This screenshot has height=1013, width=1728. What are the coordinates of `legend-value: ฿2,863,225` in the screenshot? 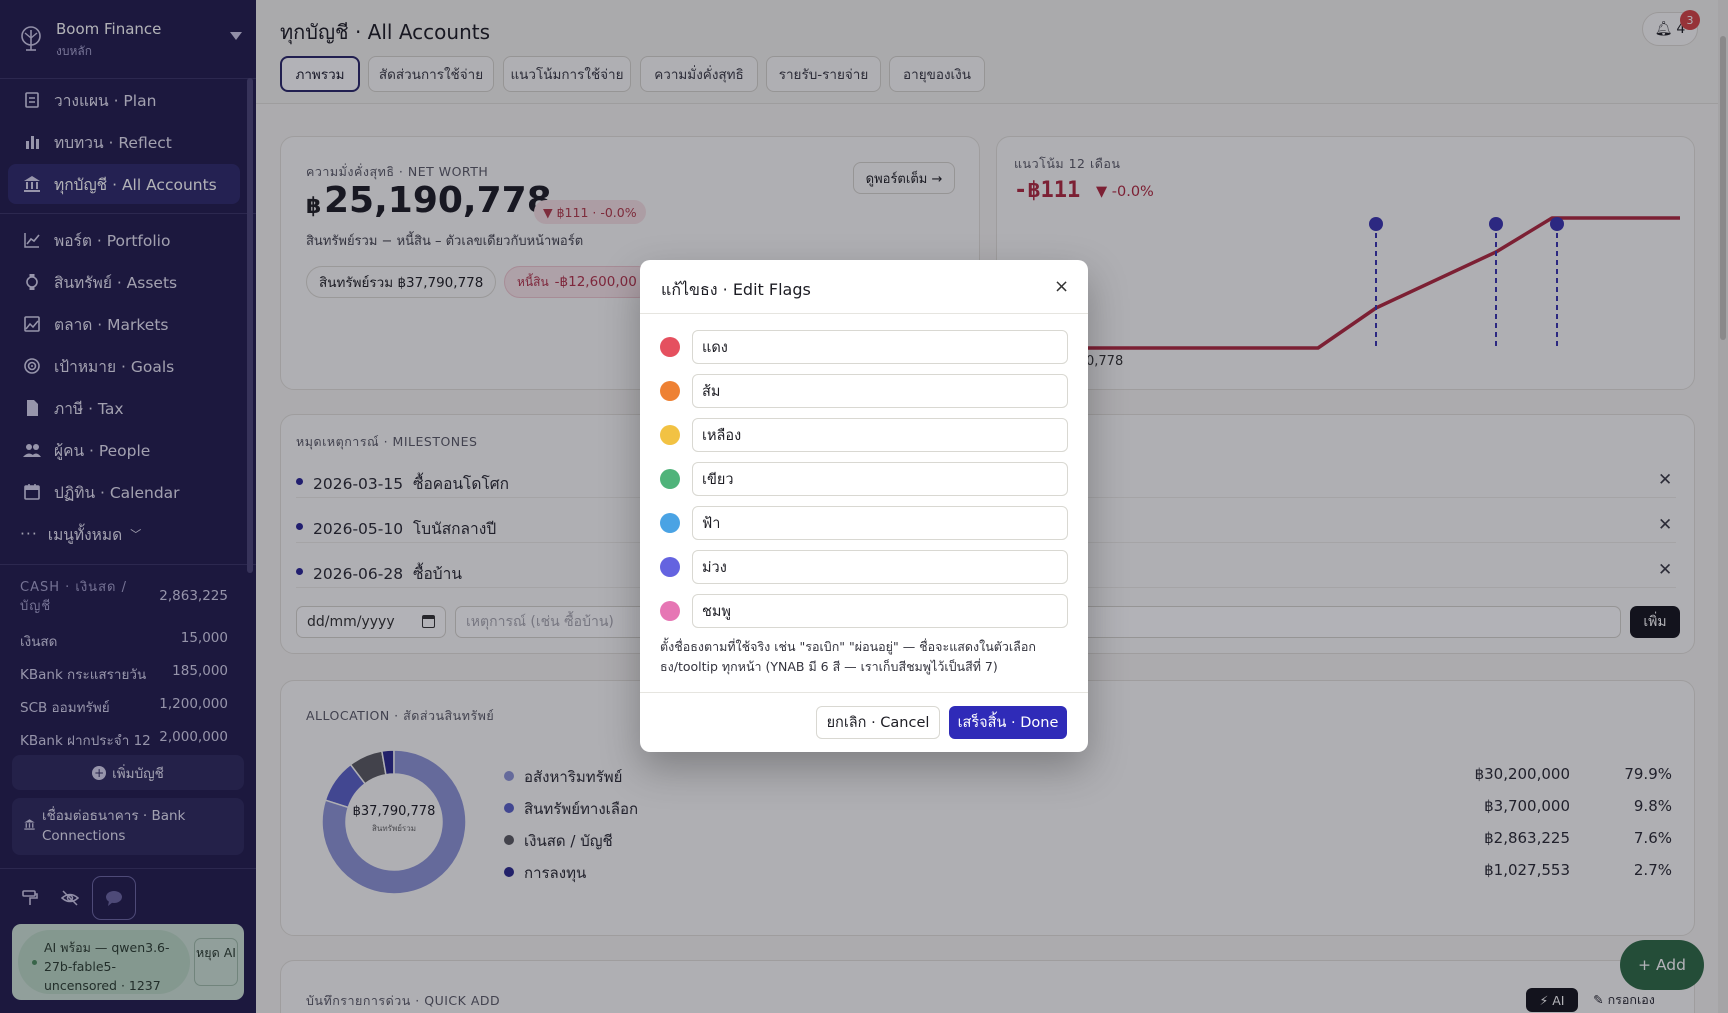 It's located at (1527, 838).